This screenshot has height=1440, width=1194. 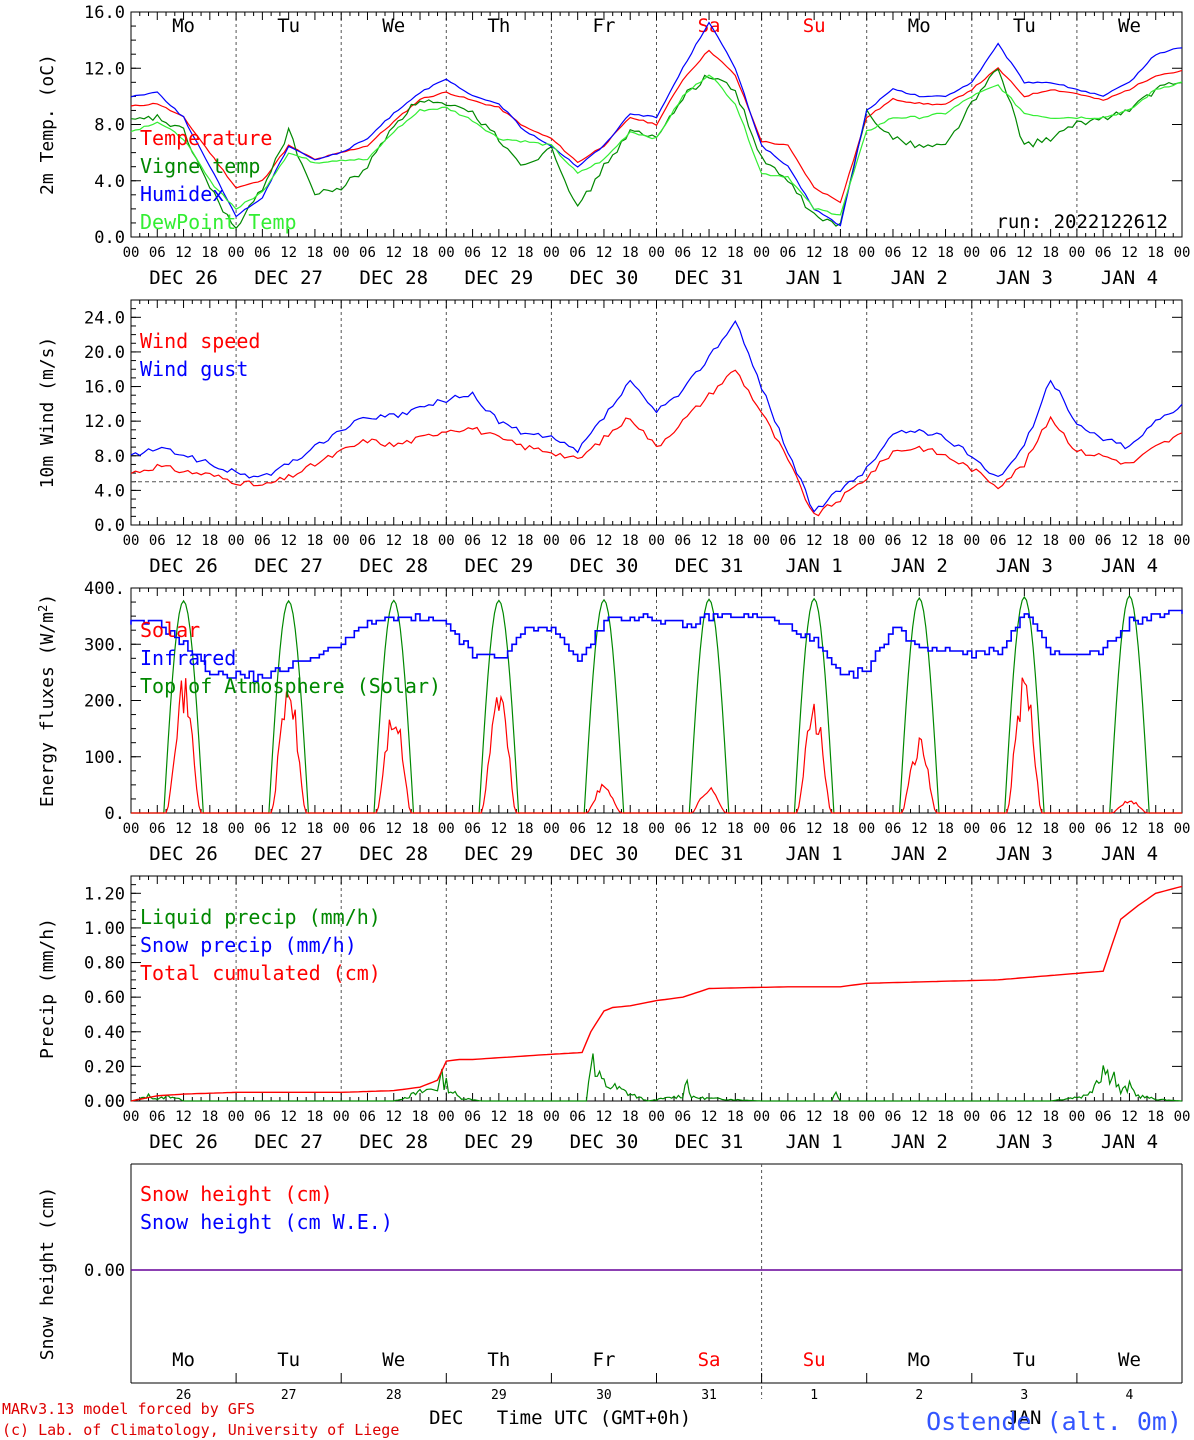 What do you see at coordinates (266, 1222) in the screenshot?
I see `legend-snow-height-cm-w-e-: Snow height (cm W.E.)` at bounding box center [266, 1222].